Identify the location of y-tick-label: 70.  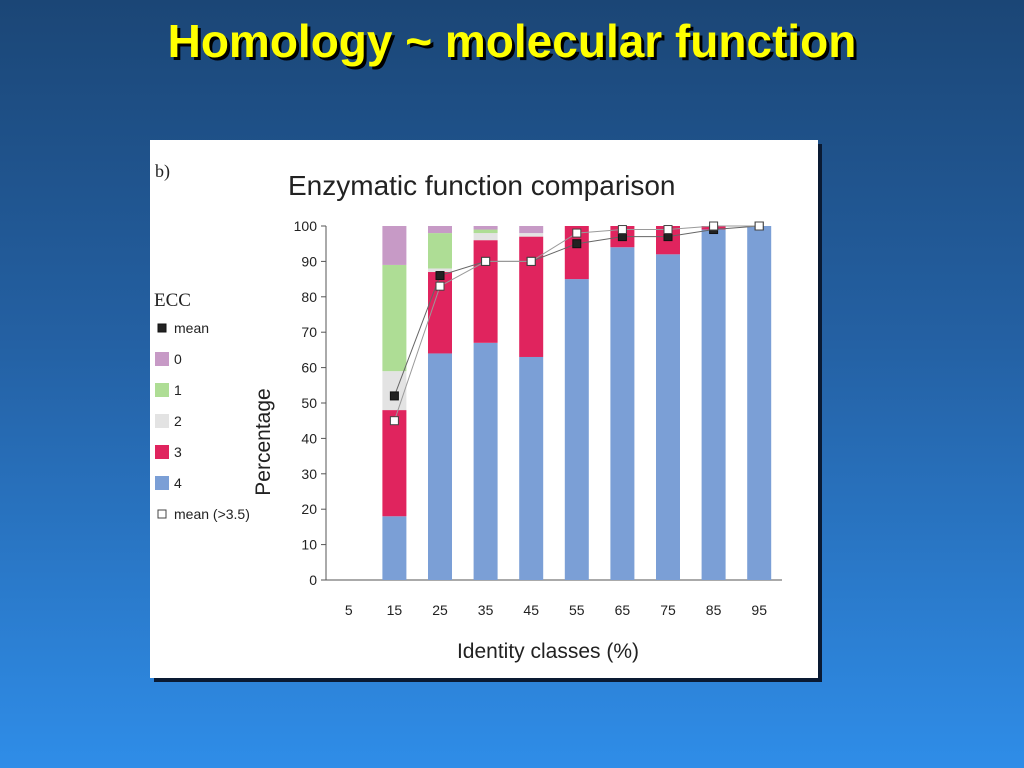
(309, 332).